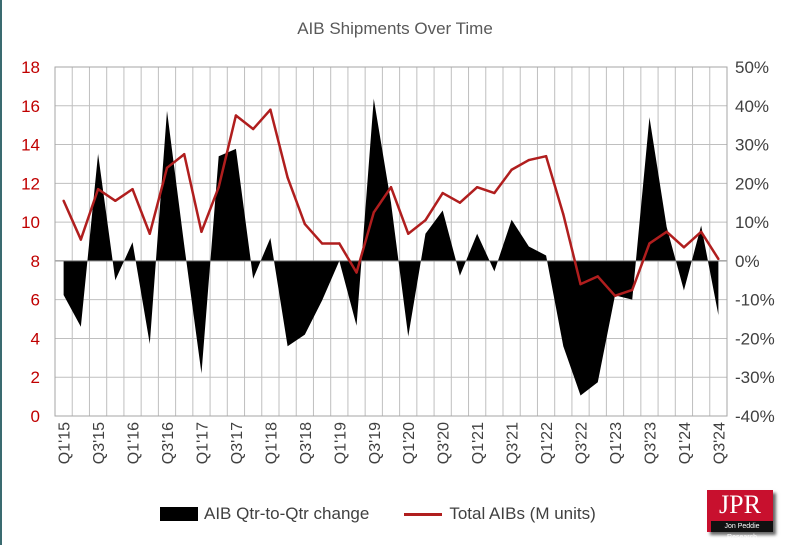 The image size is (800, 545). What do you see at coordinates (202, 443) in the screenshot?
I see `x-axis-tick: Q1'17` at bounding box center [202, 443].